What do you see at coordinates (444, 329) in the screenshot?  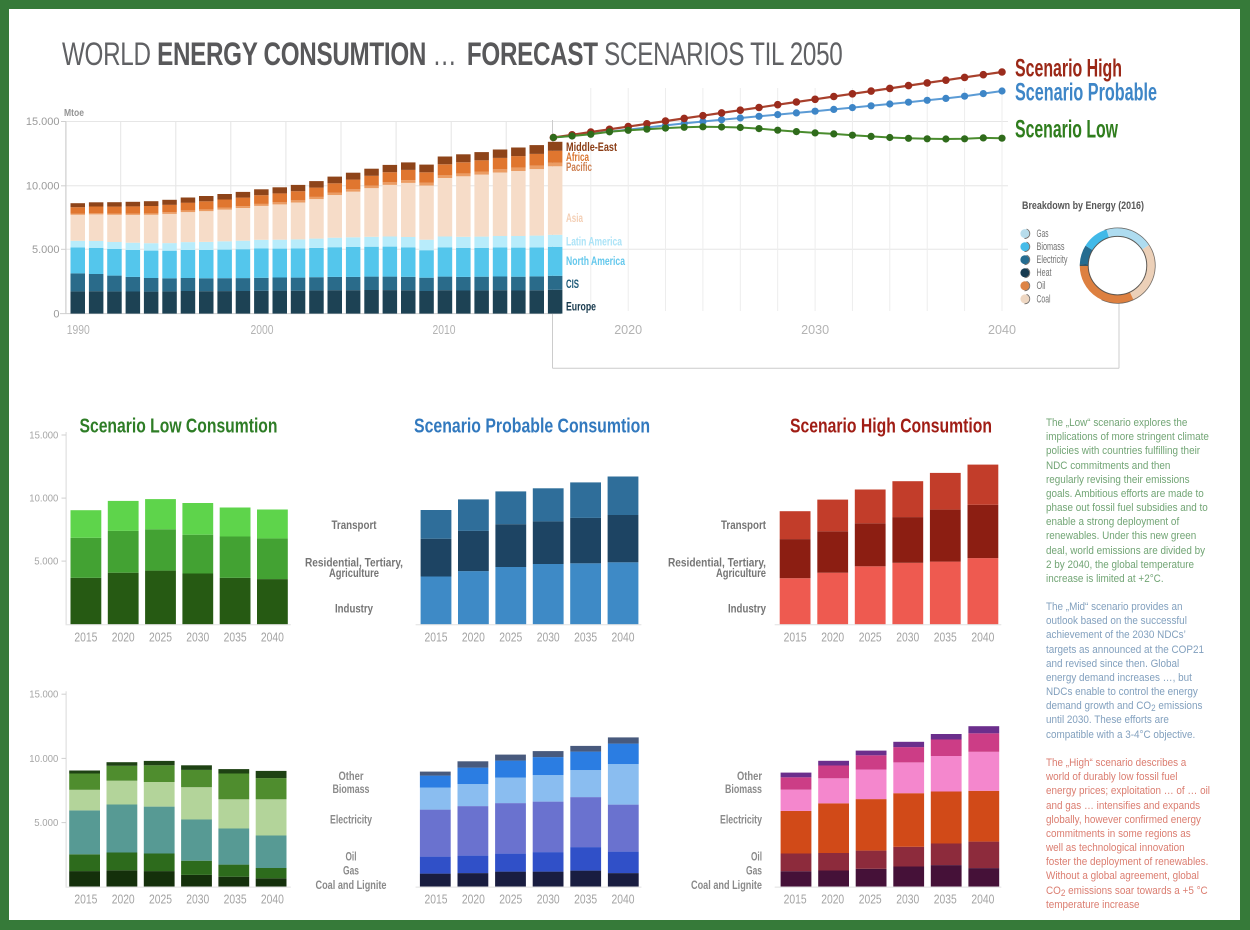 I see `svg-text: 2010` at bounding box center [444, 329].